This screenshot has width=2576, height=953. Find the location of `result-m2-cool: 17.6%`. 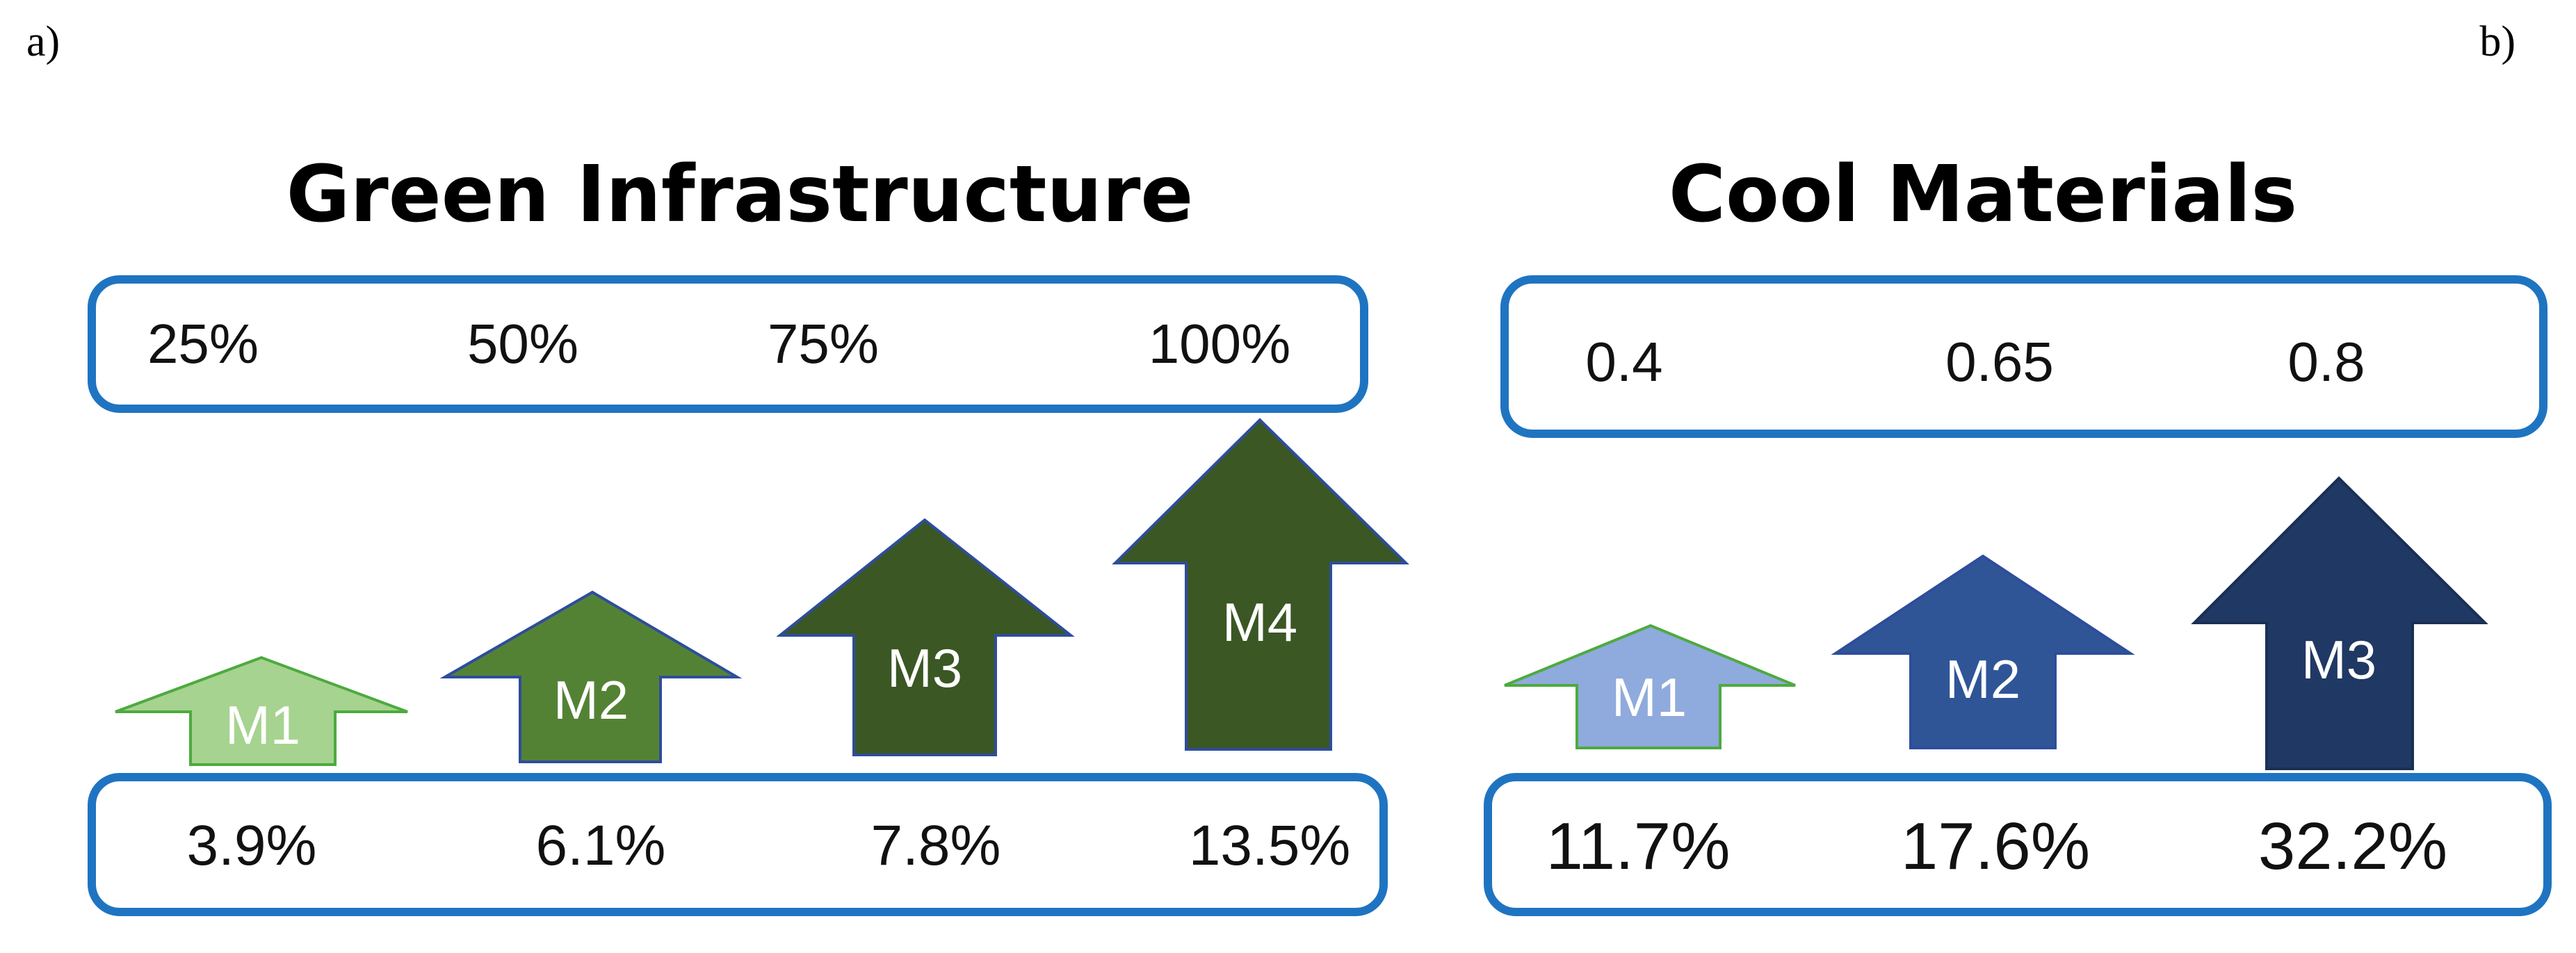

result-m2-cool: 17.6% is located at coordinates (1995, 846).